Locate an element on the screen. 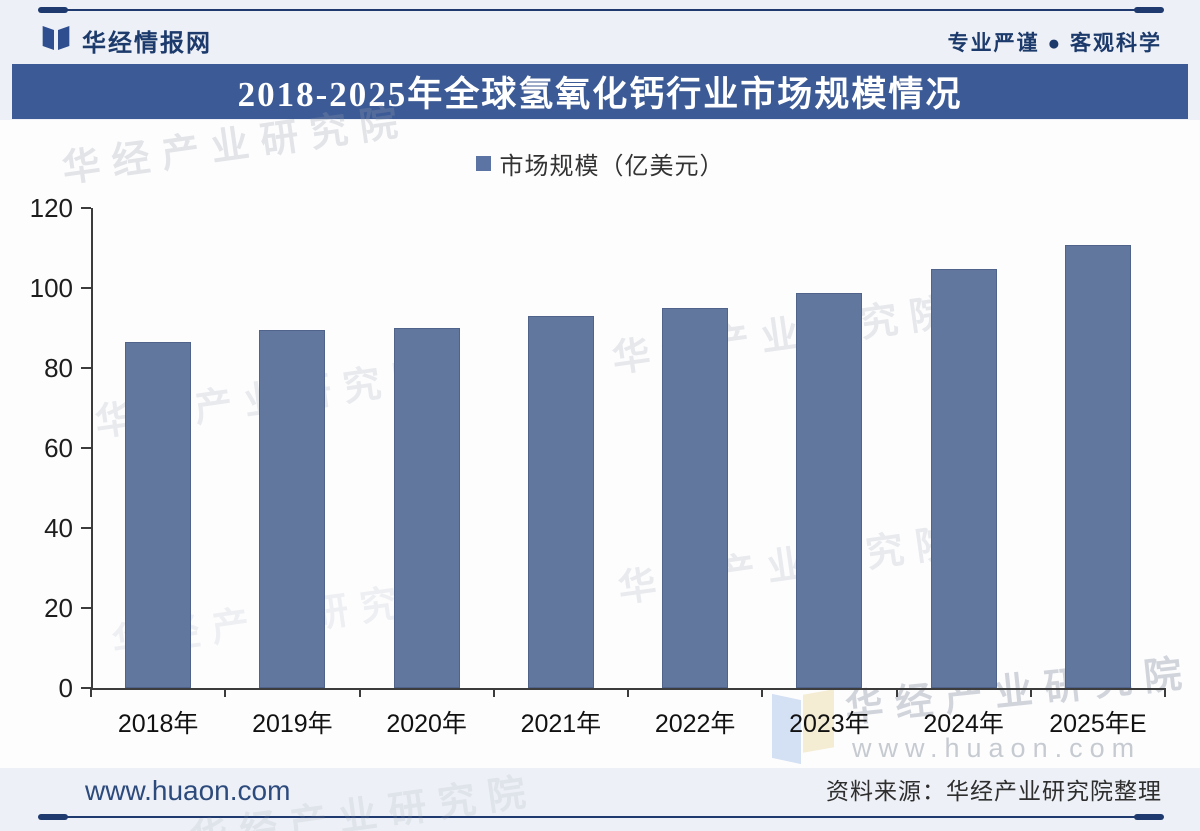  chart-title: 2018-2025年全球氢氧化钙行业市场规模情况 is located at coordinates (600, 94).